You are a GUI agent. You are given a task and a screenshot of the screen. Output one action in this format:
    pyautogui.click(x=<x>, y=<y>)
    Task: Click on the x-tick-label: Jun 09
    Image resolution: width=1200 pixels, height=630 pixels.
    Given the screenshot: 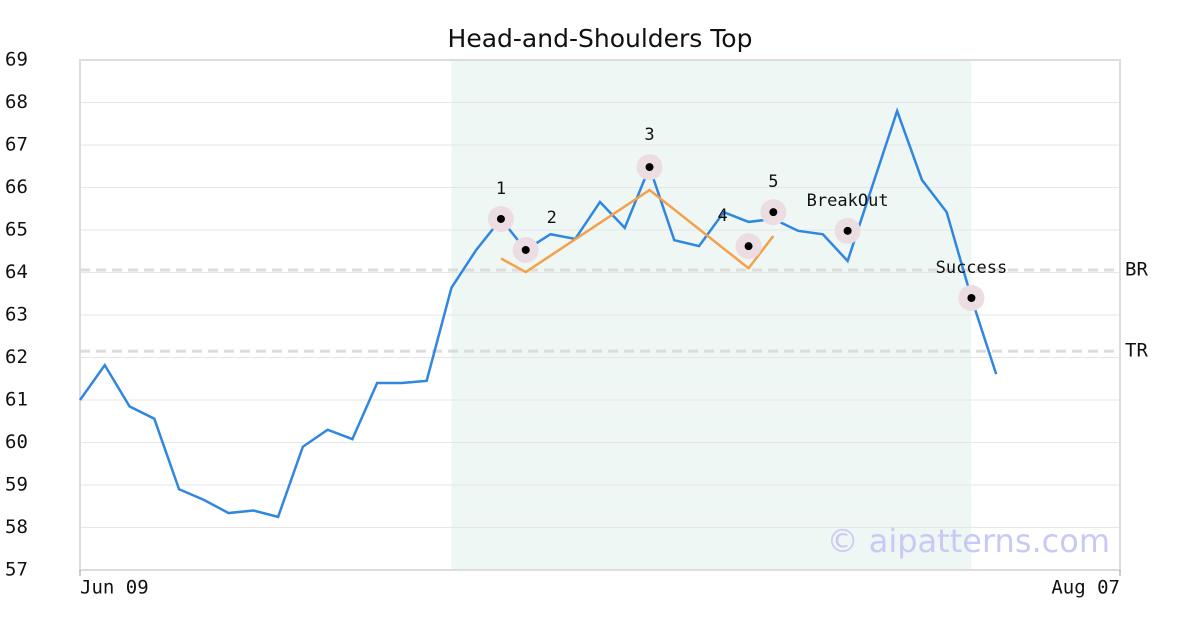 What is the action you would take?
    pyautogui.click(x=114, y=588)
    